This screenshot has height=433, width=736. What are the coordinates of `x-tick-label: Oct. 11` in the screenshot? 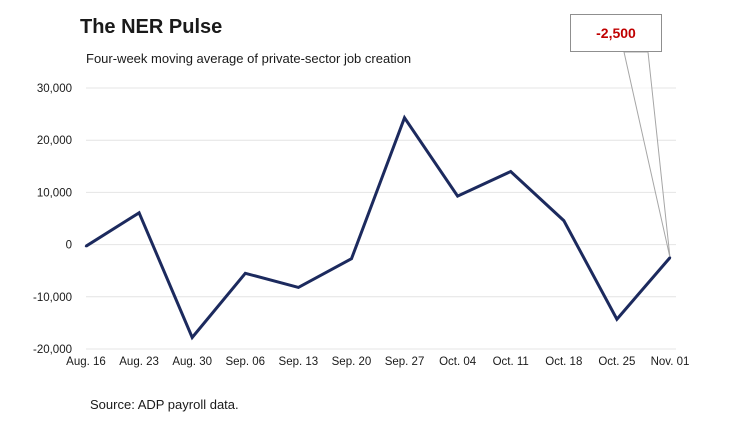 It's located at (511, 362).